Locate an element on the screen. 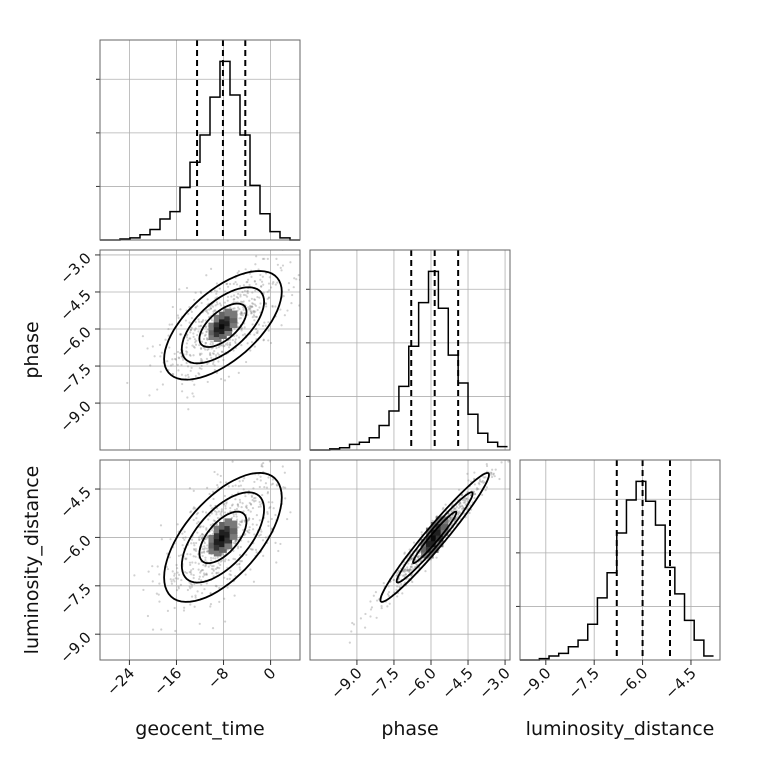 The height and width of the screenshot is (760, 760). x-tick-label-geocent-time: −8 is located at coordinates (218, 678).